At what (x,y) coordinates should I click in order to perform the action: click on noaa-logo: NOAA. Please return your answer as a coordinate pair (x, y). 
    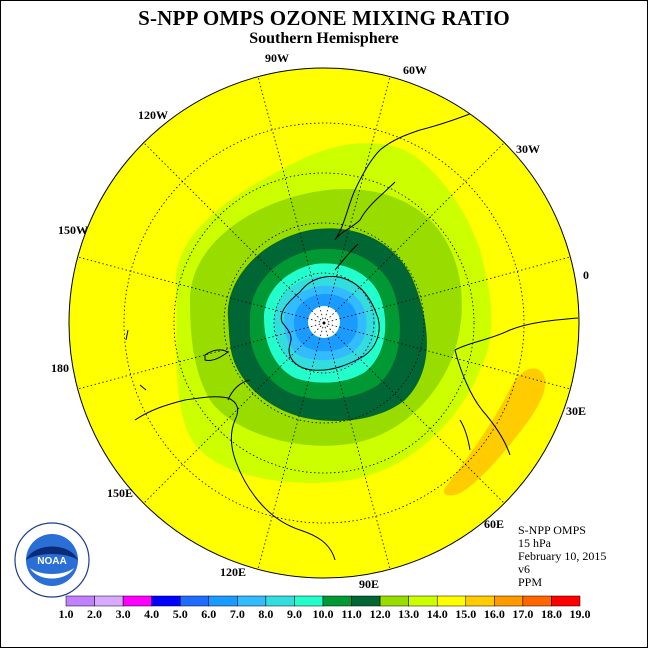
    Looking at the image, I should click on (52, 560).